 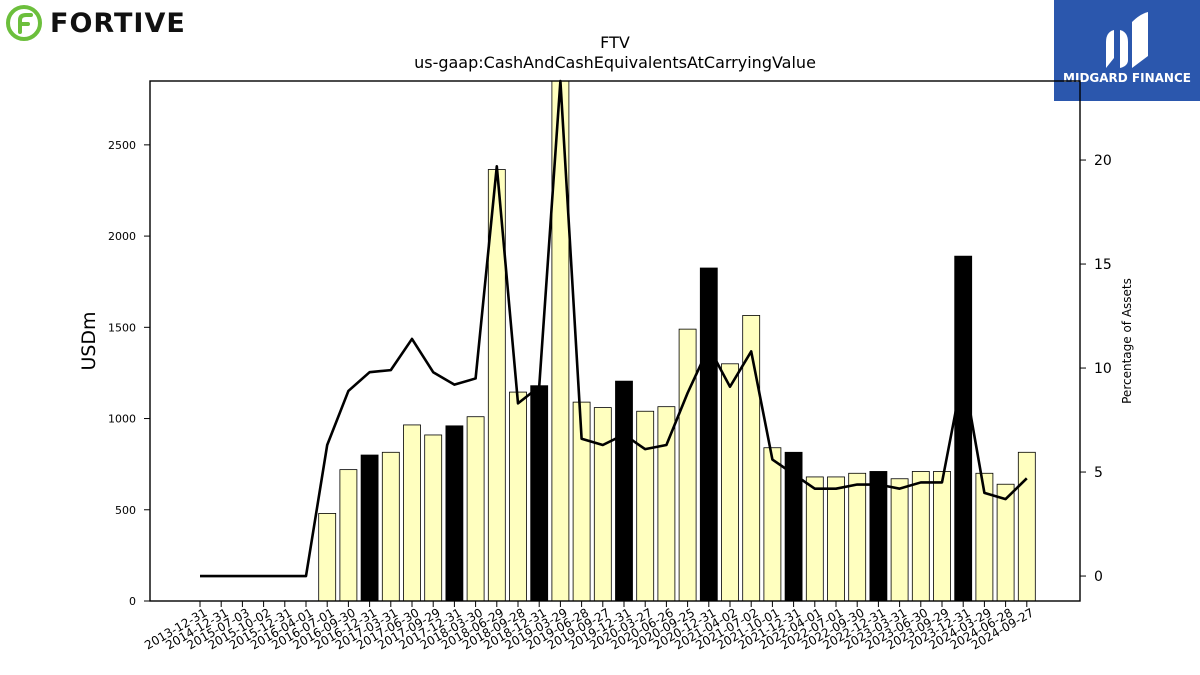 What do you see at coordinates (1098, 473) in the screenshot?
I see `y2-tick-label: 5` at bounding box center [1098, 473].